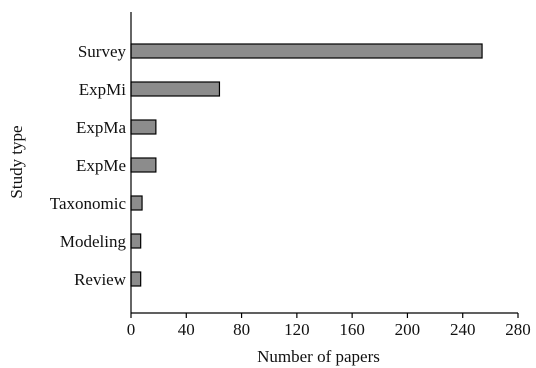 The image size is (536, 368). I want to click on category-label-taxonomic: Taxonomic, so click(88, 203).